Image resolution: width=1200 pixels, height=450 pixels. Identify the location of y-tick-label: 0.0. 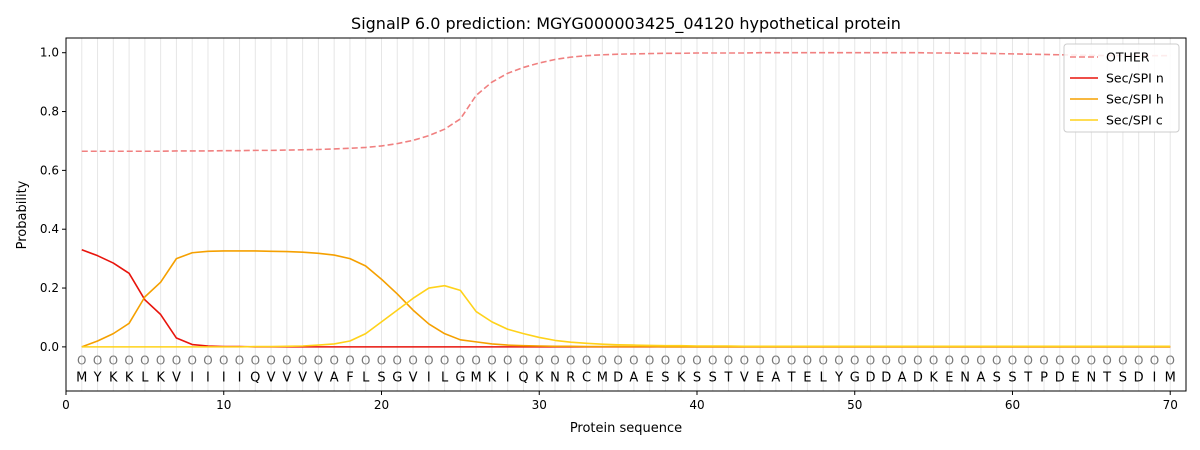
(49, 347).